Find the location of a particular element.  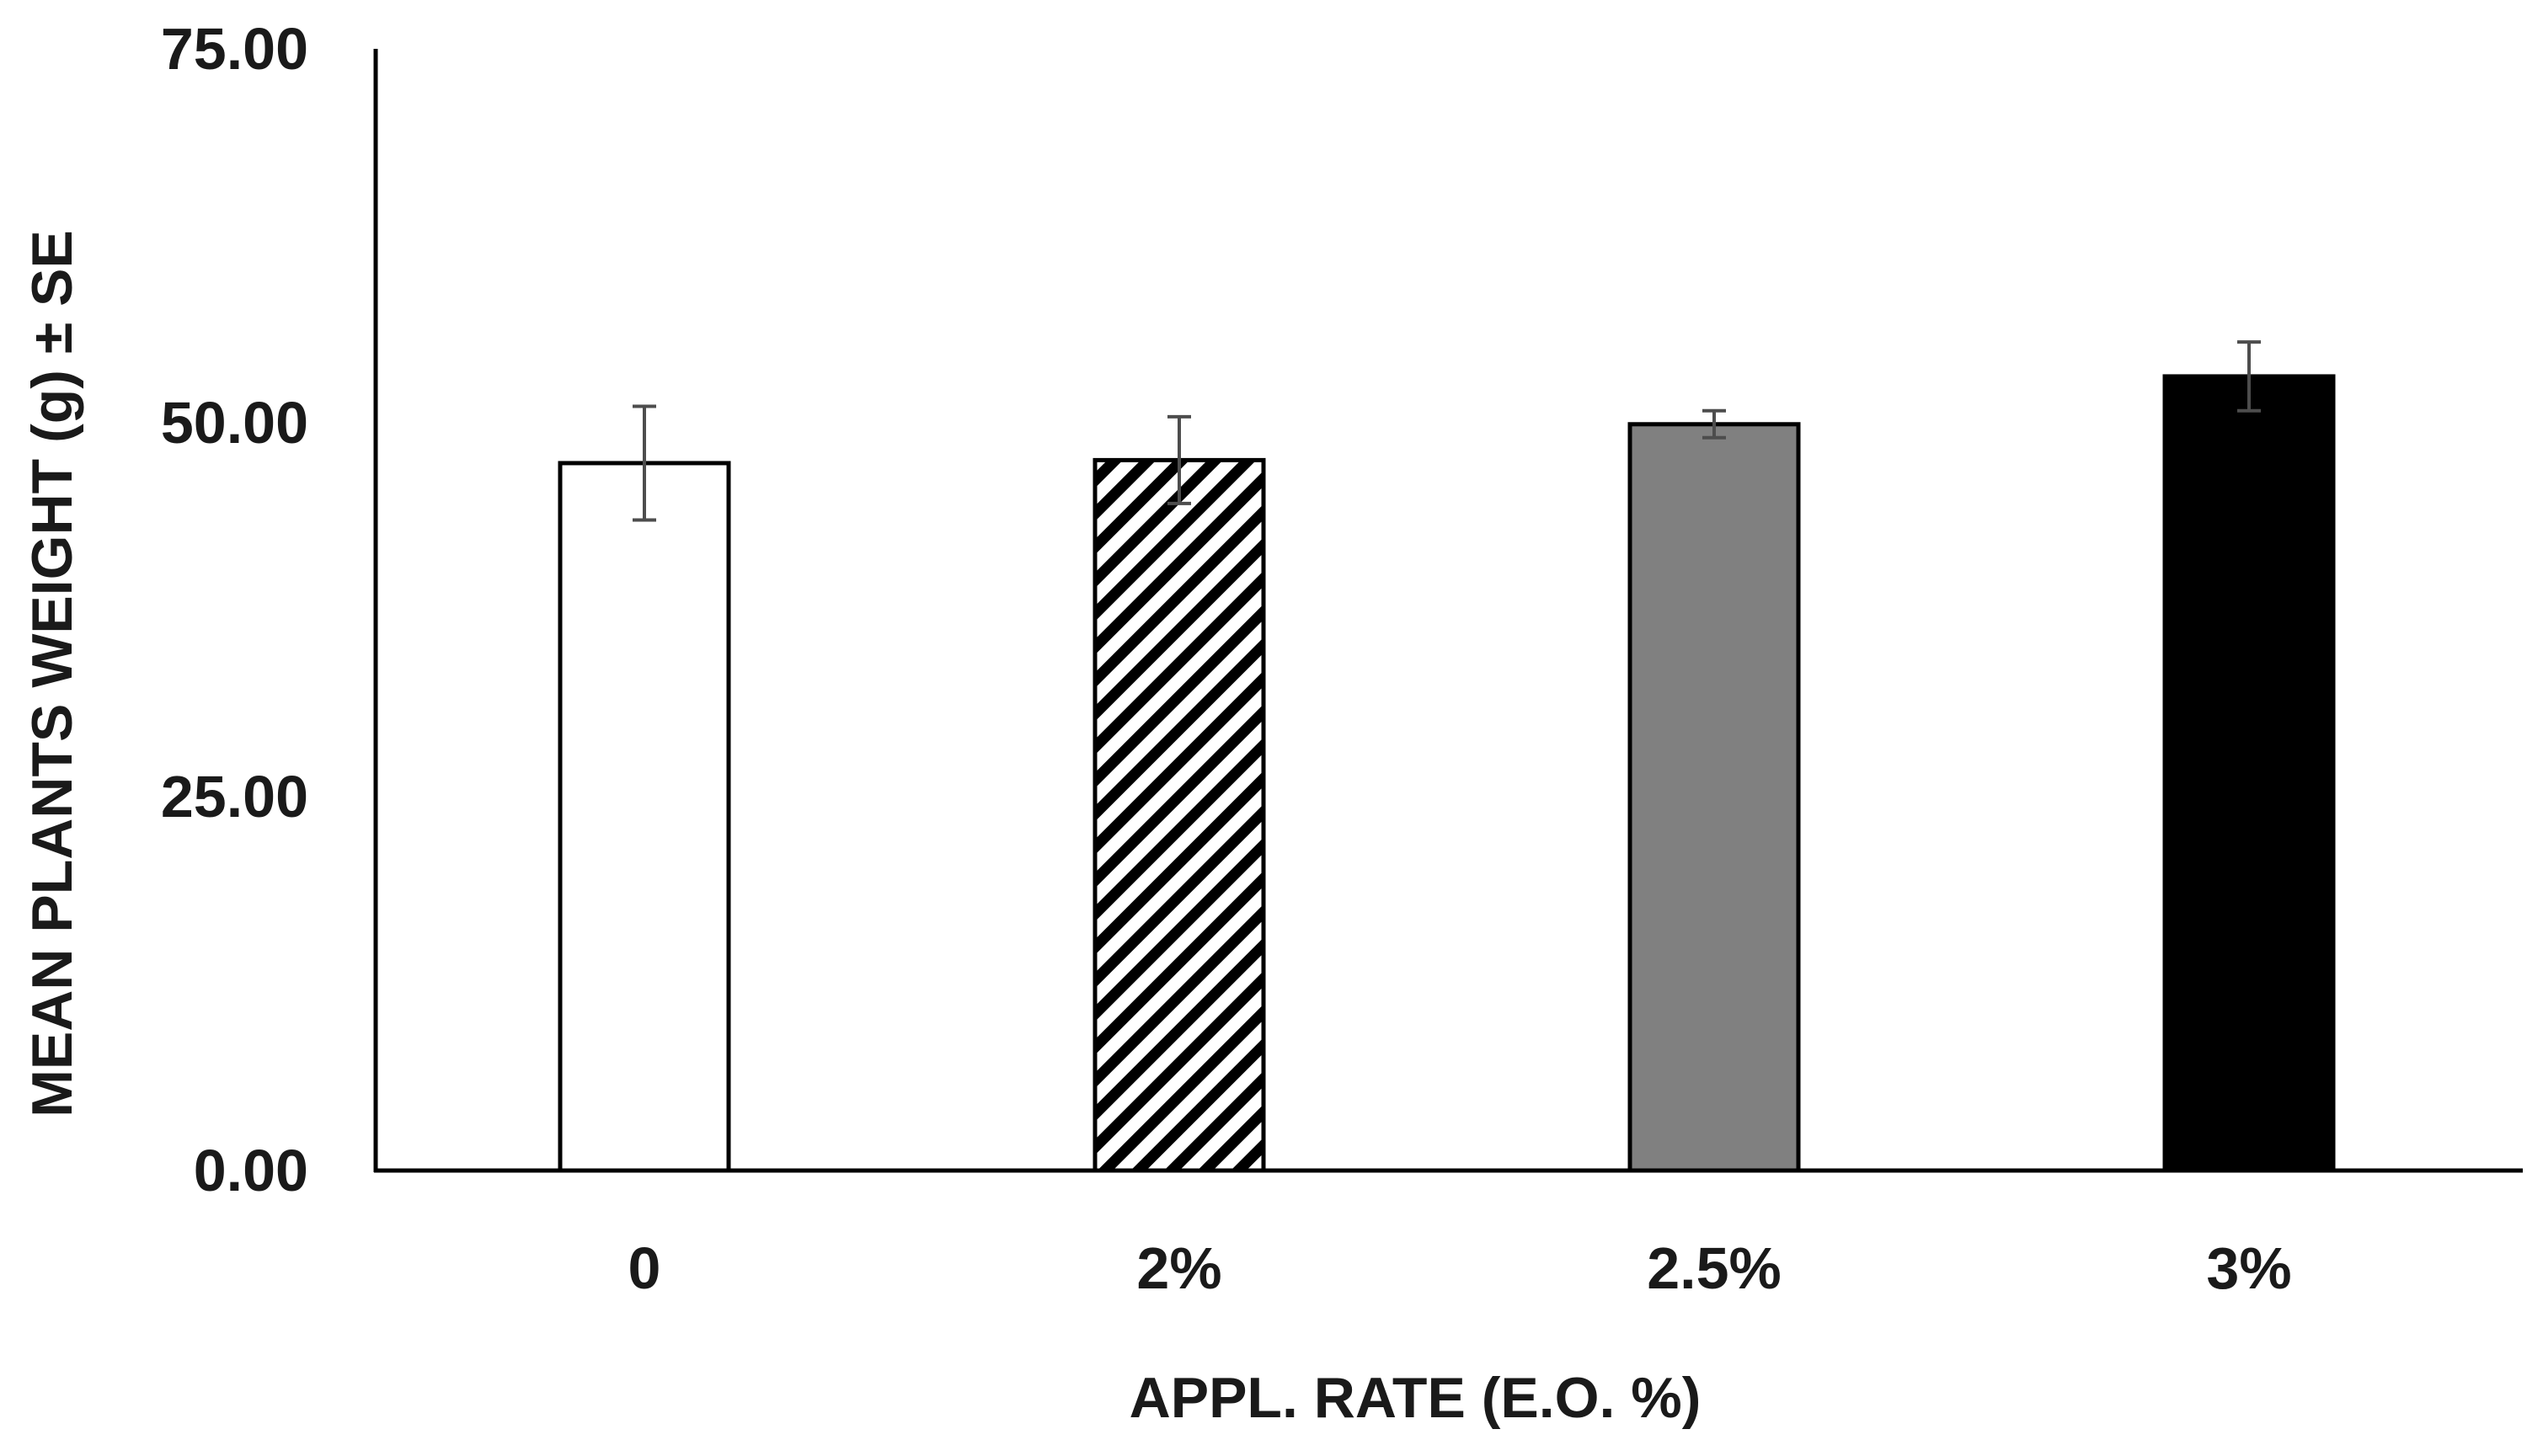

x-tick-label: 2.5% is located at coordinates (1715, 1268).